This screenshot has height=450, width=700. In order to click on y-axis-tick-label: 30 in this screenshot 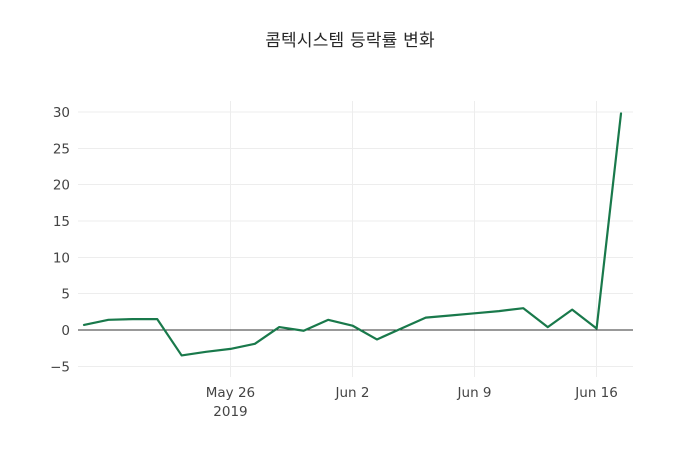, I will do `click(61, 113)`.